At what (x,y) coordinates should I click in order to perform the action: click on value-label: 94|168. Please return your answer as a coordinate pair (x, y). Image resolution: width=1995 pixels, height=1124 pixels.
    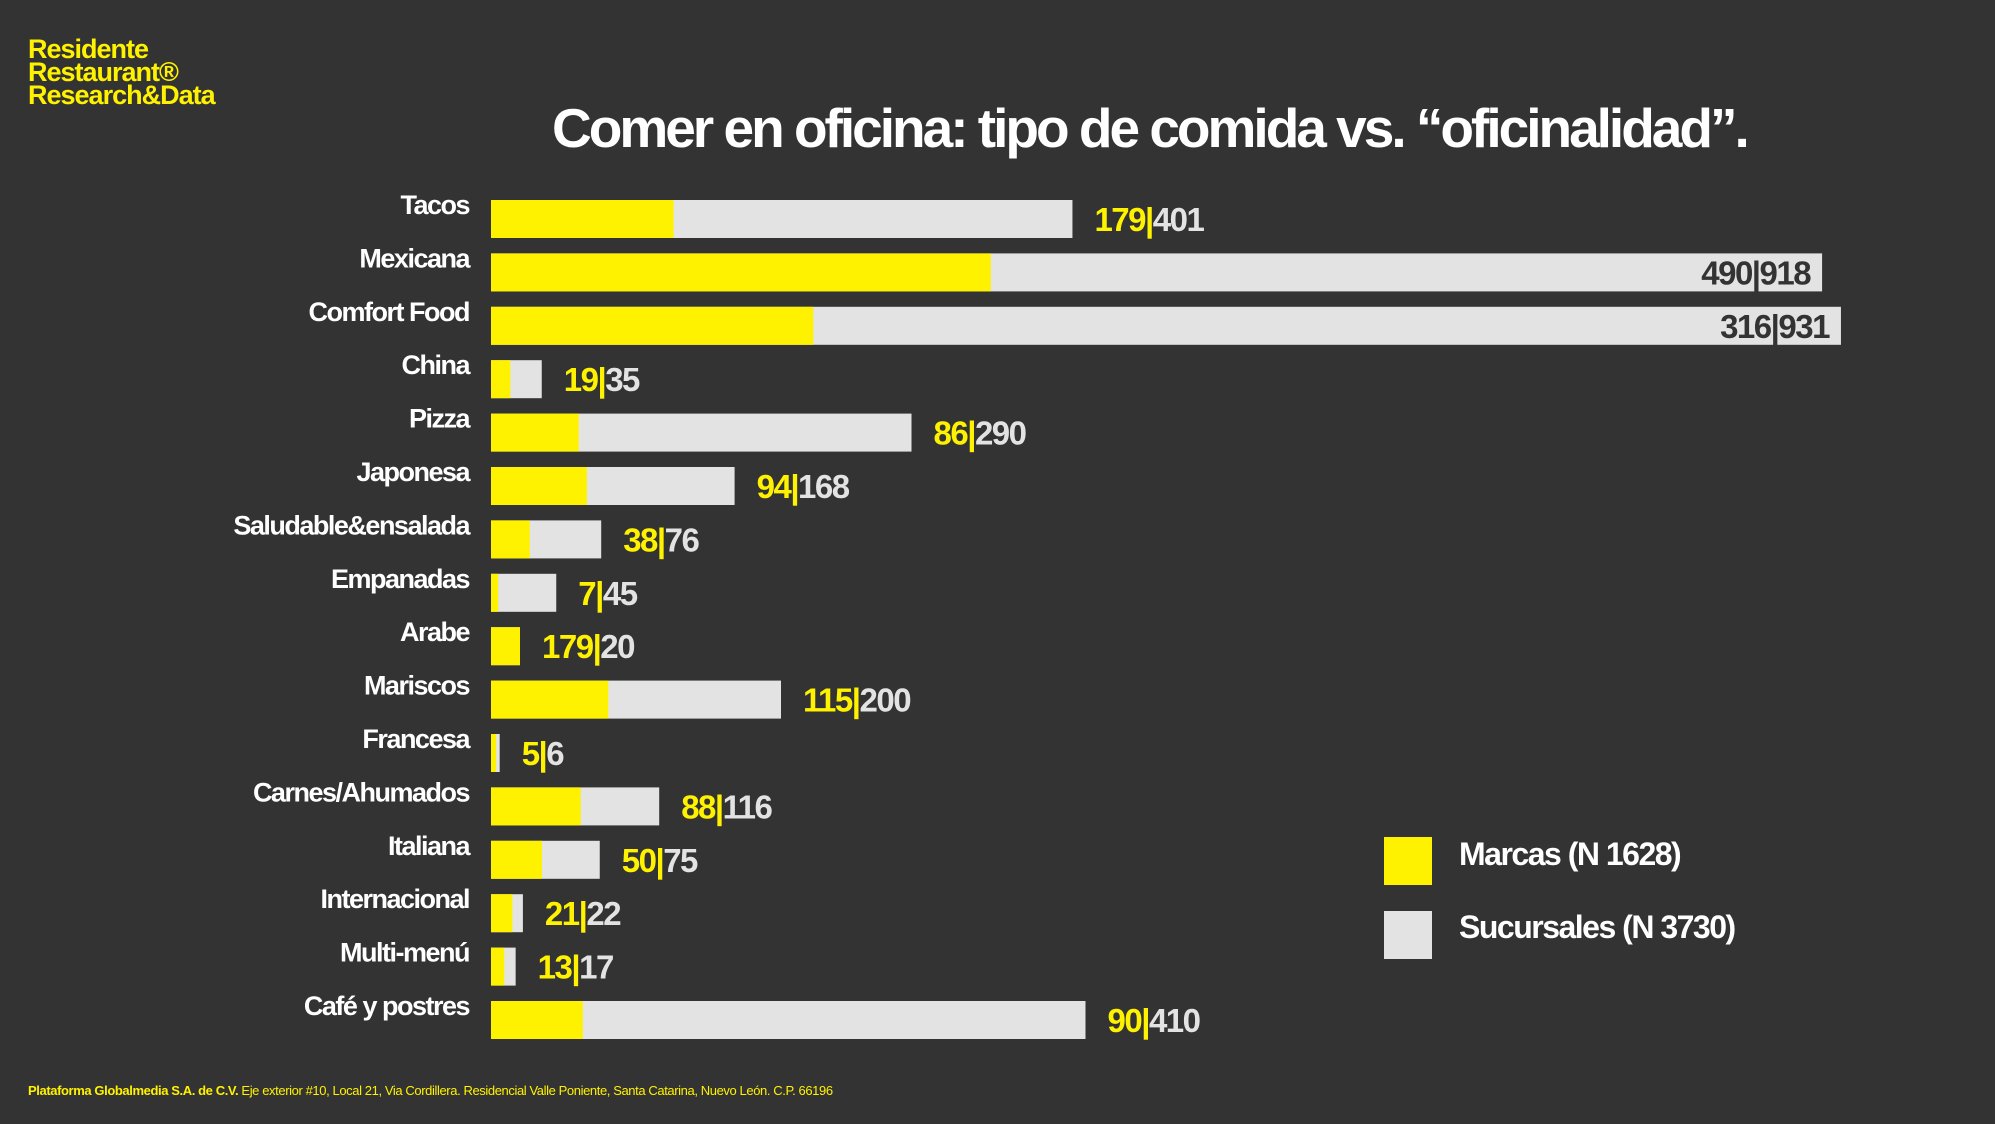
    Looking at the image, I should click on (803, 486).